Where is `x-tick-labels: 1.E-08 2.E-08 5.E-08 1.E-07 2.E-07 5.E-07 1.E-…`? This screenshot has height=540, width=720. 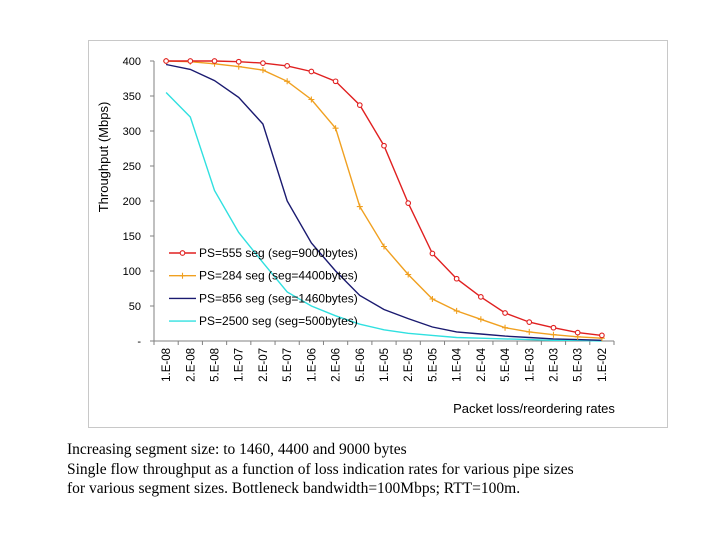 x-tick-labels: 1.E-08 2.E-08 5.E-08 1.E-07 2.E-07 5.E-07 1.E-… is located at coordinates (384, 361).